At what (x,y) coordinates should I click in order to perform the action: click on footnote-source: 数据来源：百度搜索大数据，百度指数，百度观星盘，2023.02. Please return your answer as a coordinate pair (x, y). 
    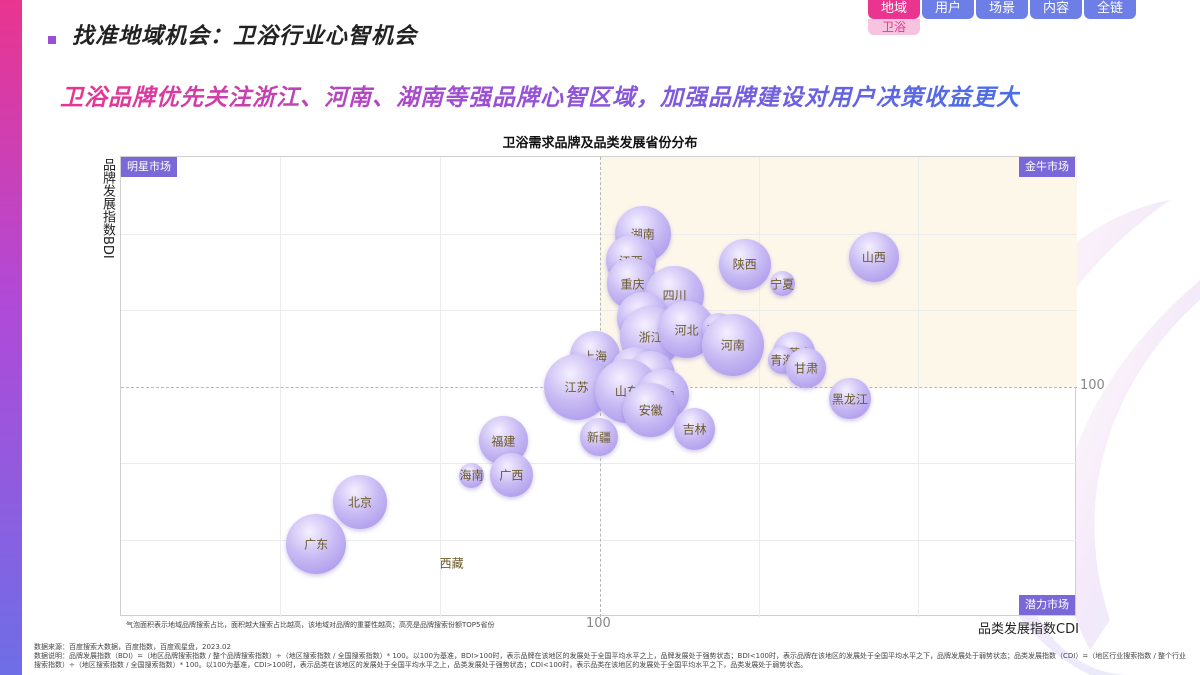
    Looking at the image, I should click on (132, 647).